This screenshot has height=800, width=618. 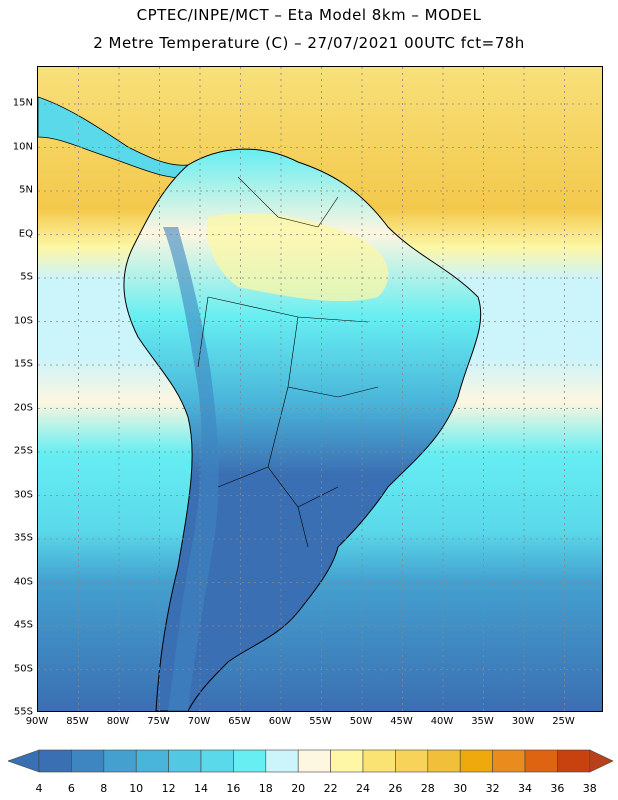 I want to click on latitude-label: 55S, so click(x=23, y=712).